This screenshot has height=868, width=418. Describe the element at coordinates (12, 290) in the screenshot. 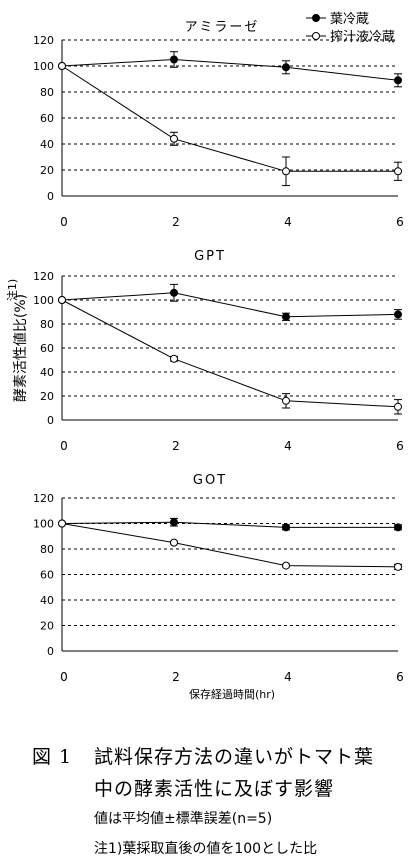

I see `y-axis-label-note: 注1)` at that location.